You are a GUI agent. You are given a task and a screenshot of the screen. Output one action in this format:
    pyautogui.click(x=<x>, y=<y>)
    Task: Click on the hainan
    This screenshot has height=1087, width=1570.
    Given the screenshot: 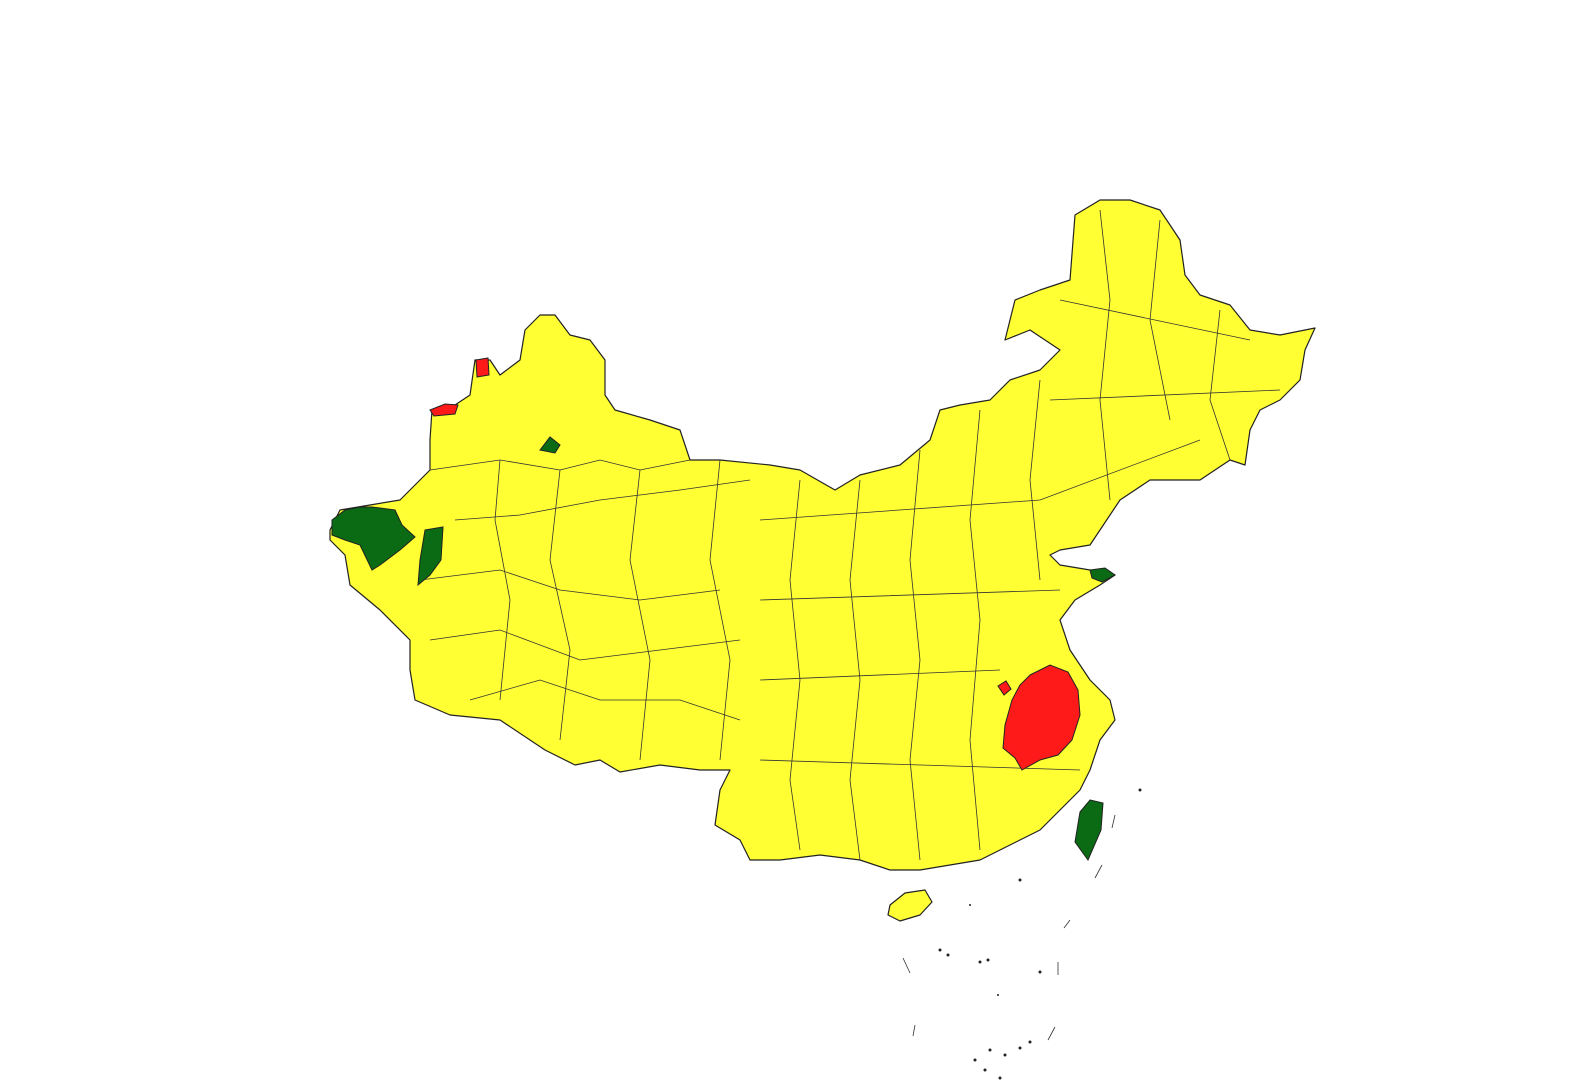 What is the action you would take?
    pyautogui.click(x=910, y=905)
    